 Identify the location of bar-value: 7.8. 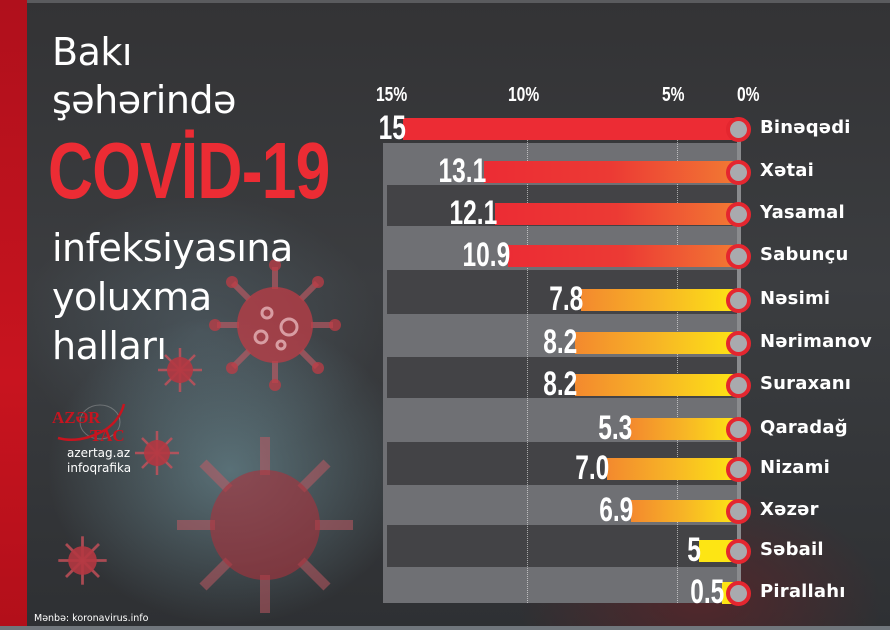
(565, 299).